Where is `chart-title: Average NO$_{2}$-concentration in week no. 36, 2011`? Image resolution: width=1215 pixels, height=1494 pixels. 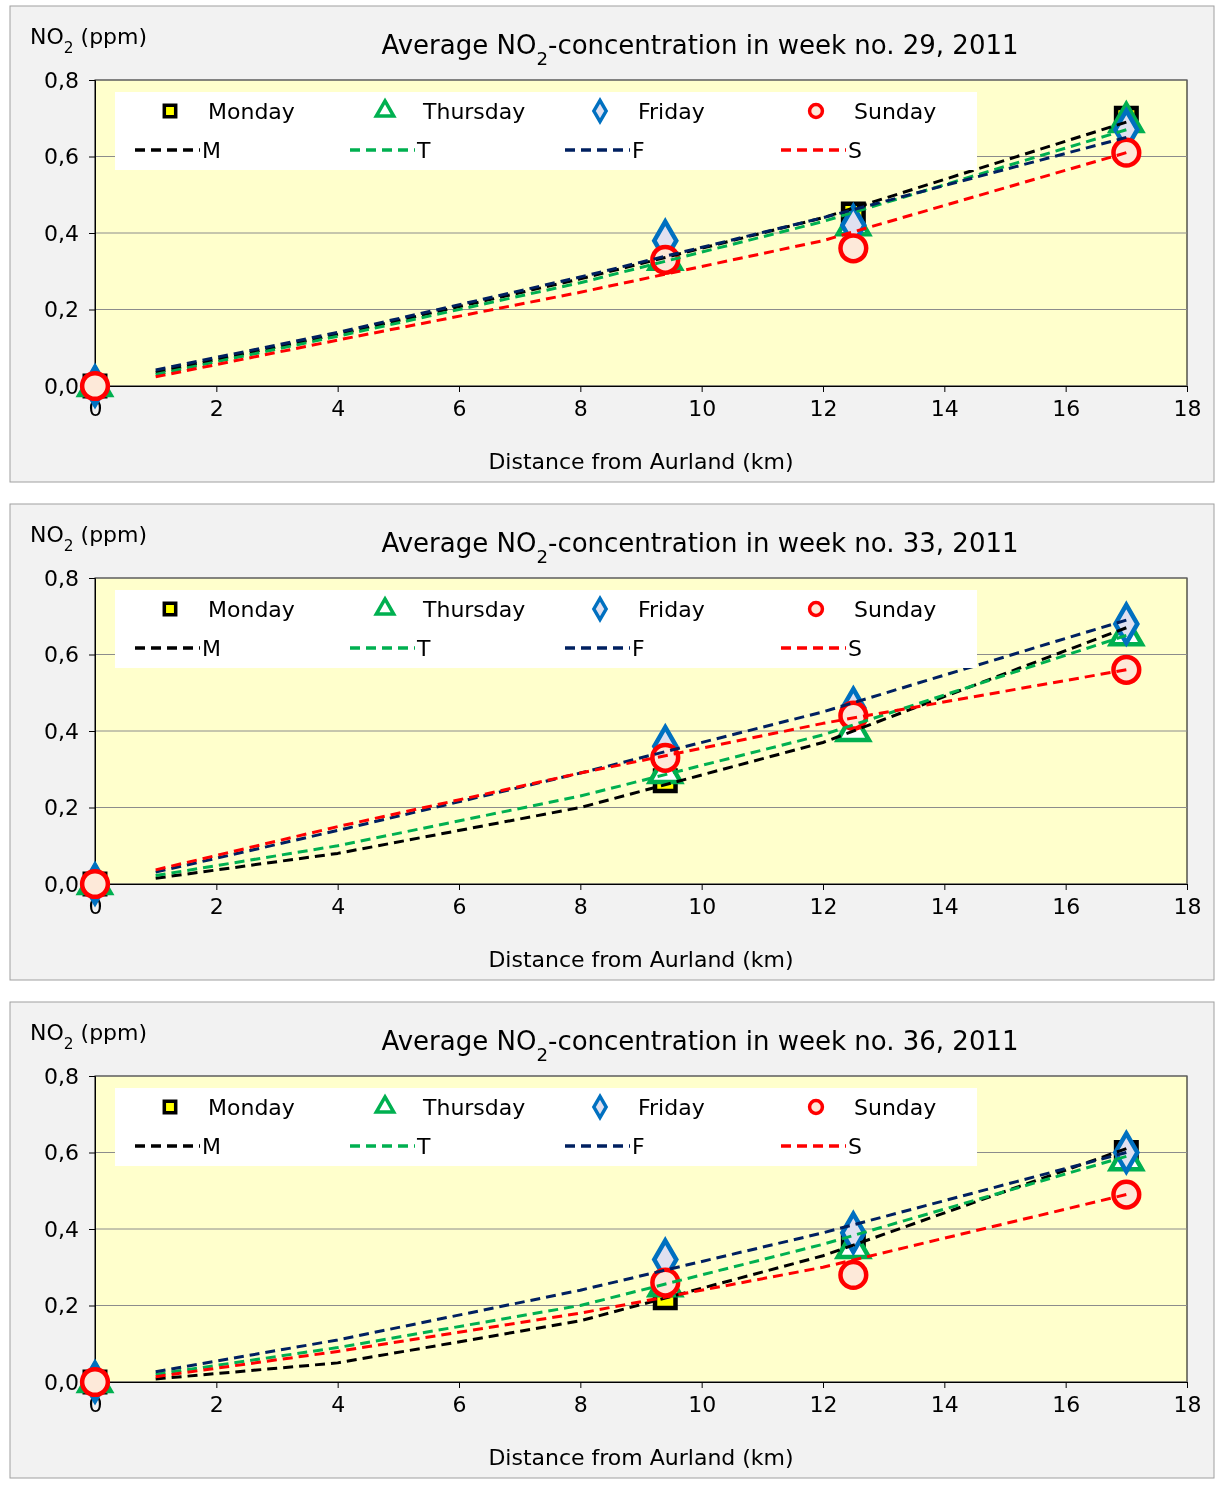 chart-title: Average NO$_{2}$-concentration in week no. 36, 2011 is located at coordinates (700, 1045).